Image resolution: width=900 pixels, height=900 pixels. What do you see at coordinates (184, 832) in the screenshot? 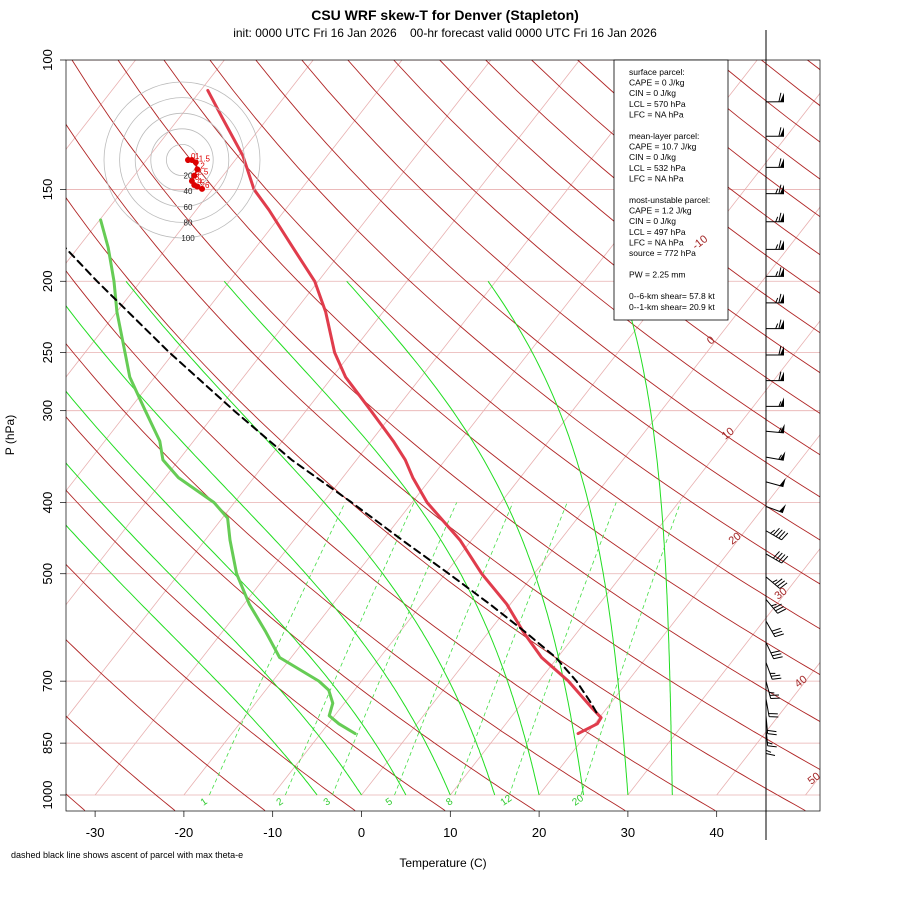
I see `x-tick-label: -20` at bounding box center [184, 832].